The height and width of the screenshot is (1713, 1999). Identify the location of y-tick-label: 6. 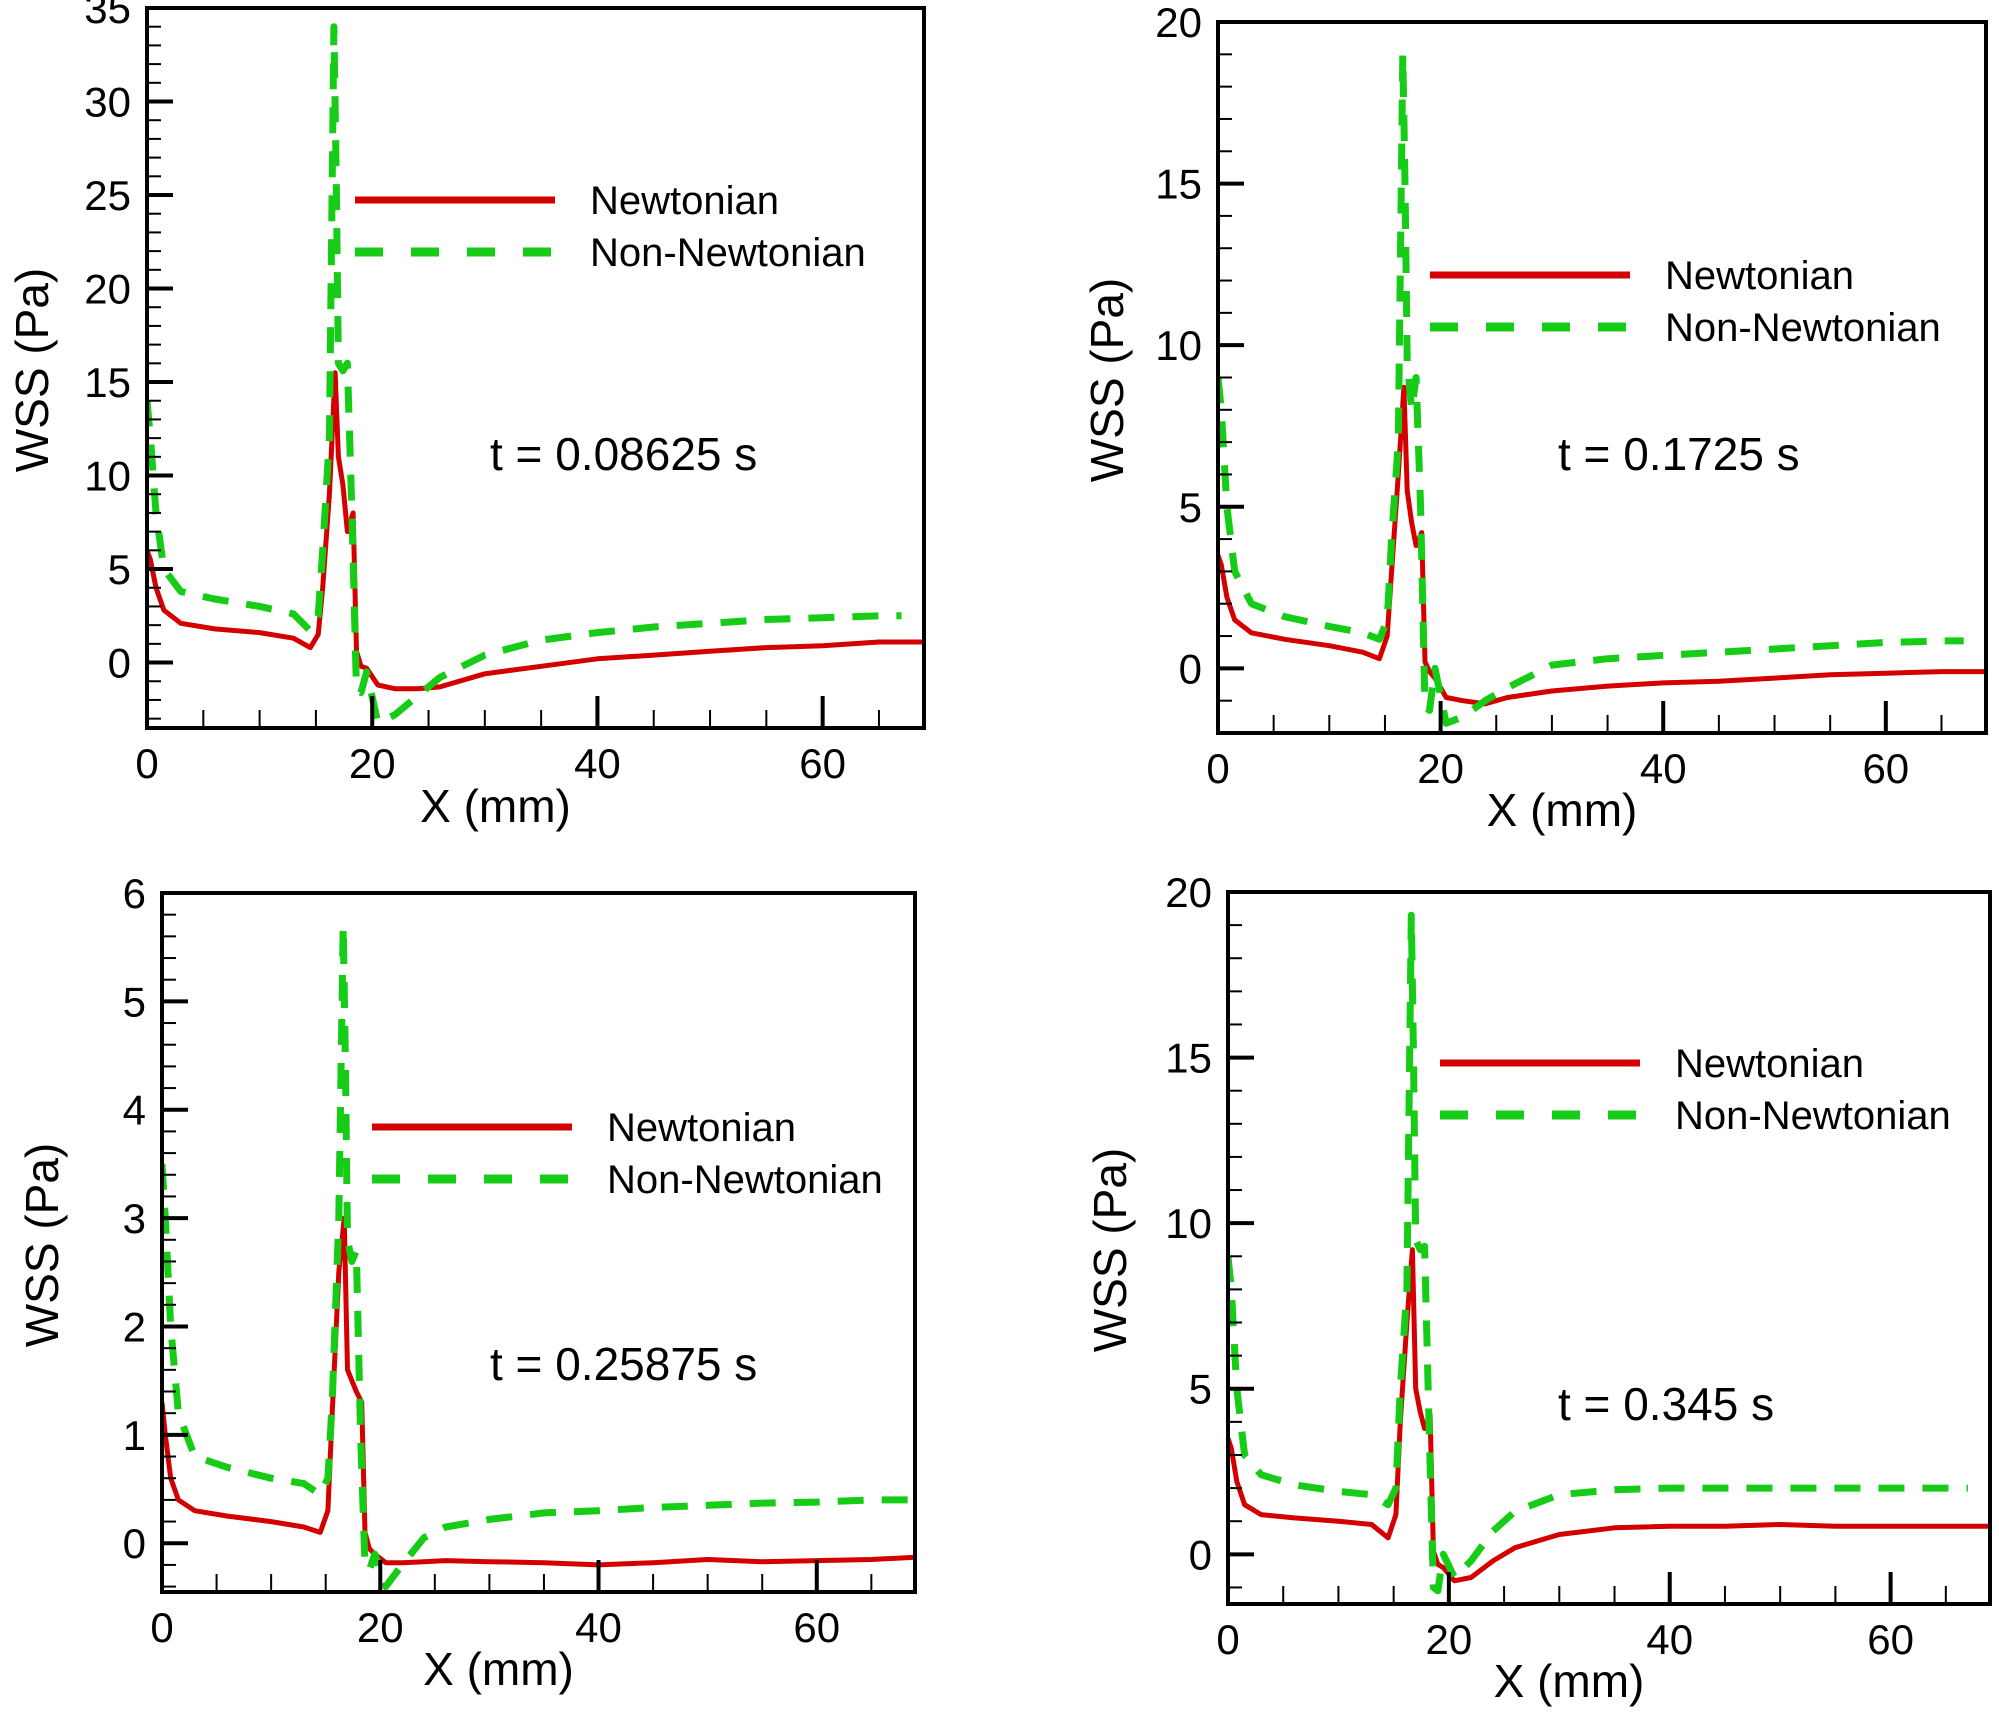
(134, 893).